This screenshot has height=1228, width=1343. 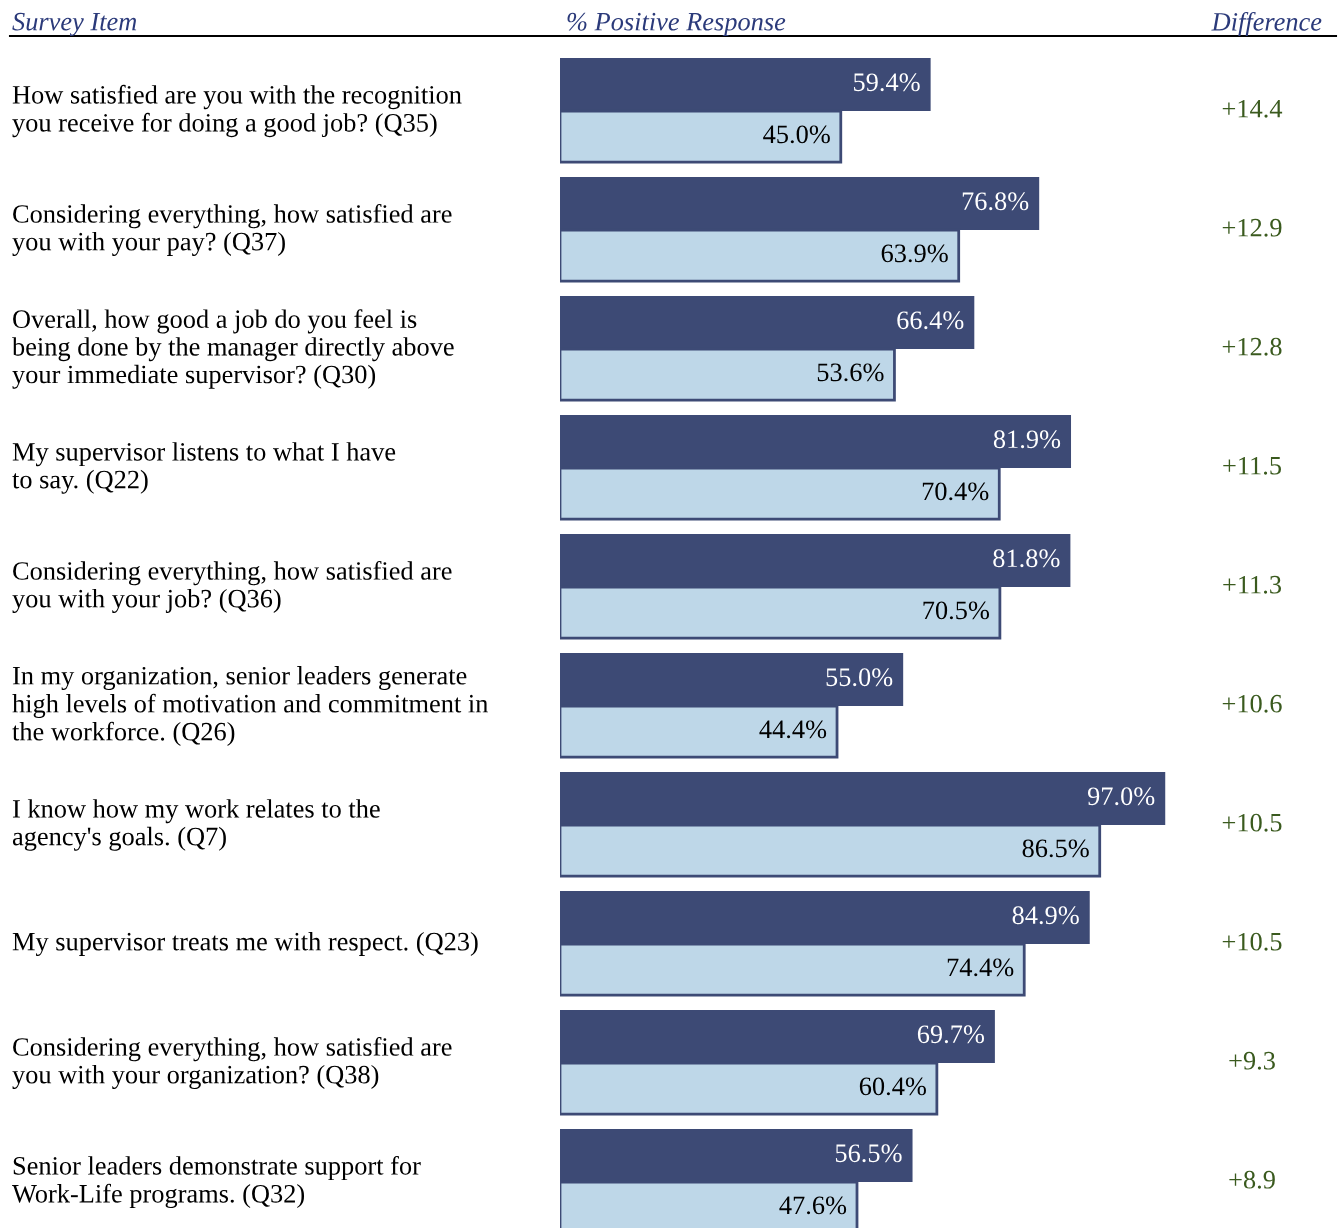 I want to click on text: +9.3, so click(x=1252, y=1060).